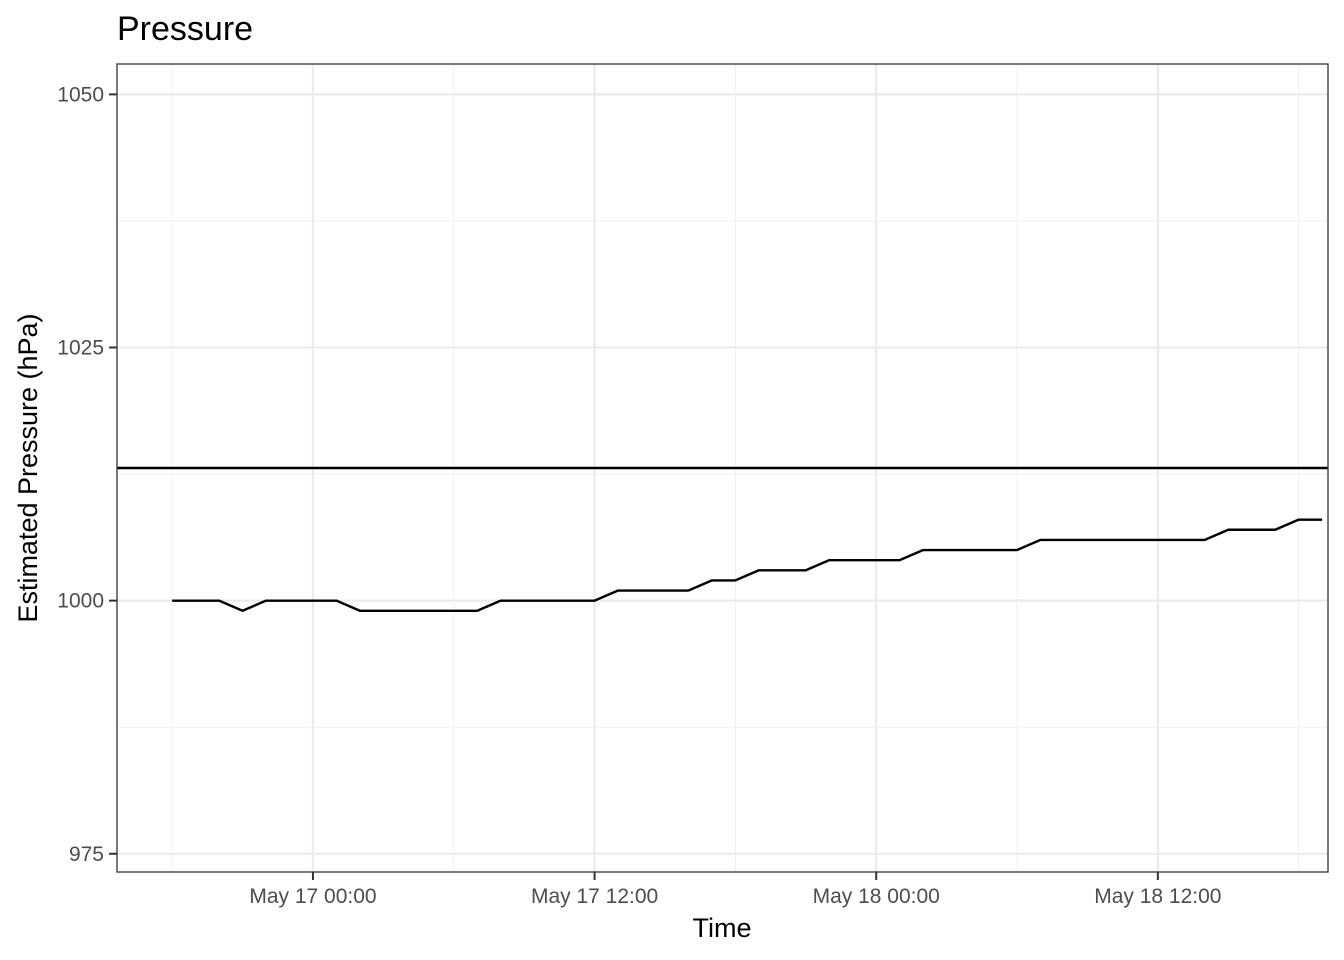  I want to click on pressure-series-line, so click(747, 565).